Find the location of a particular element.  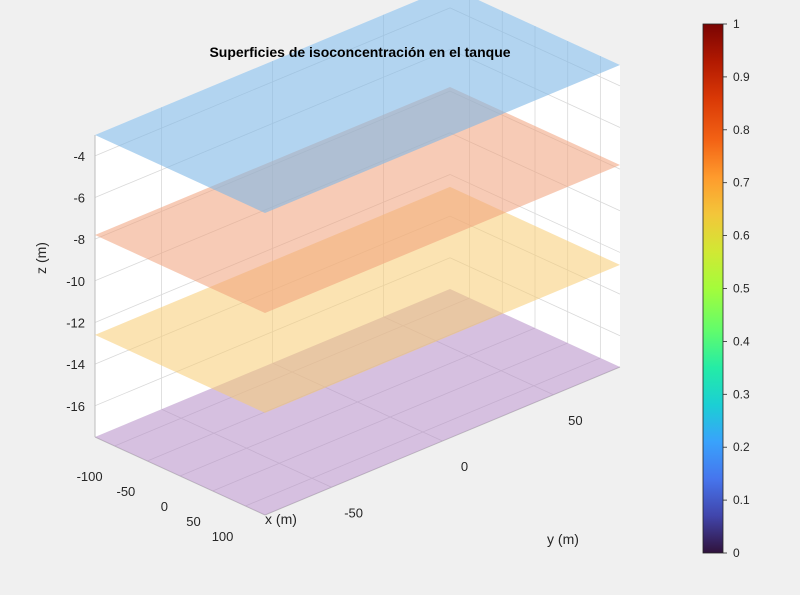

colorbar-tick-label: 1 is located at coordinates (736, 24).